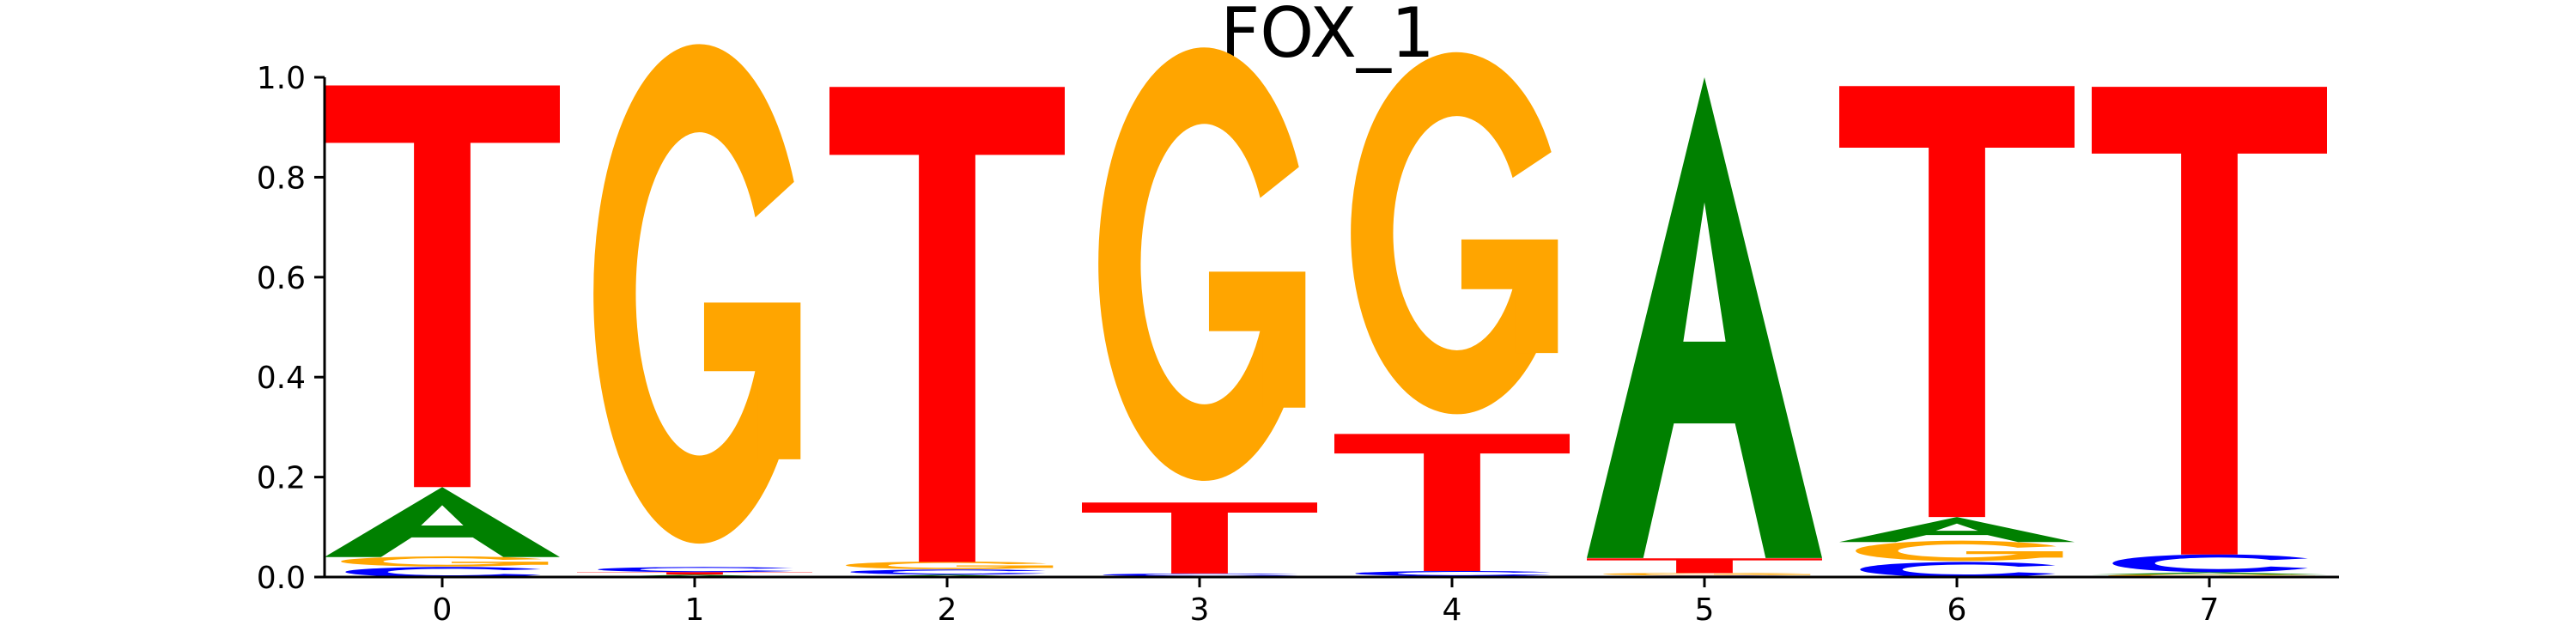 The width and height of the screenshot is (2576, 644). What do you see at coordinates (281, 578) in the screenshot?
I see `y-tick-label: 0.0` at bounding box center [281, 578].